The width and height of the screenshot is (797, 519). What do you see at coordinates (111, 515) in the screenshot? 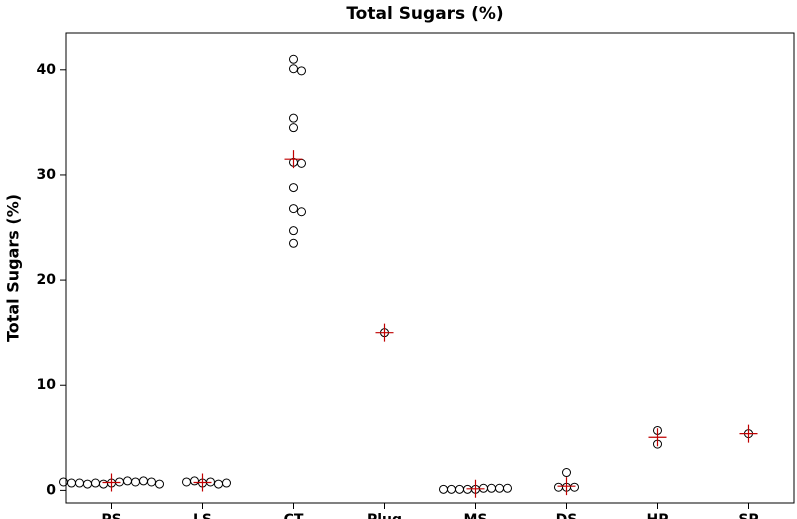
I see `x-tick-label: PS` at bounding box center [111, 515].